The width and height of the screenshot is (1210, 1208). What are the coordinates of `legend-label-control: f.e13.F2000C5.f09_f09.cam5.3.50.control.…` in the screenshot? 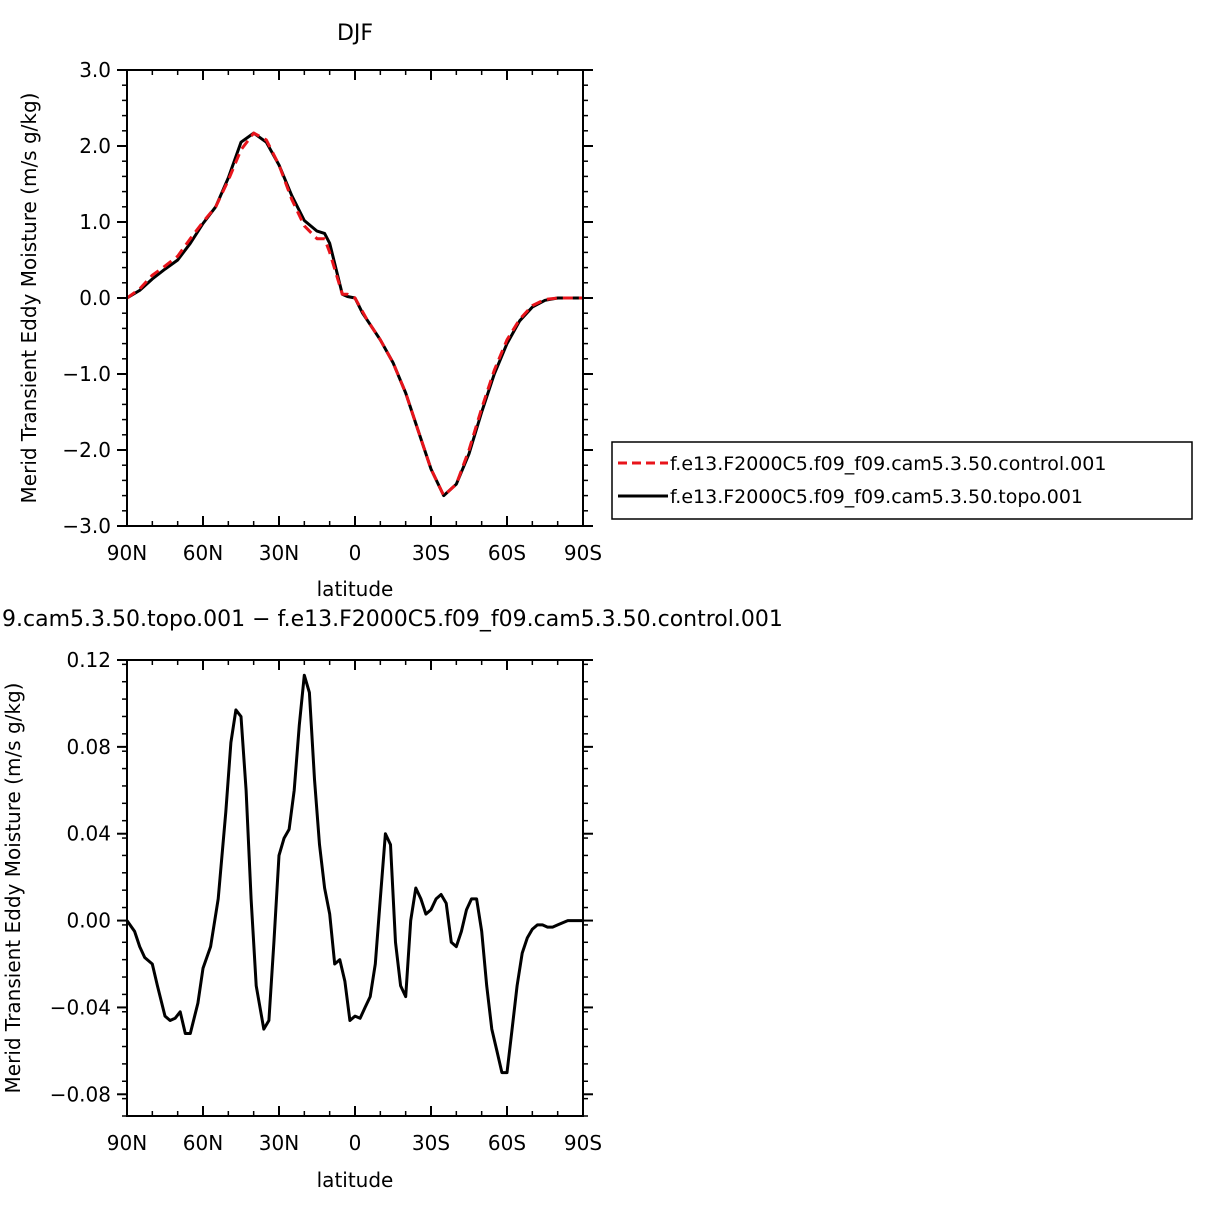 It's located at (888, 464).